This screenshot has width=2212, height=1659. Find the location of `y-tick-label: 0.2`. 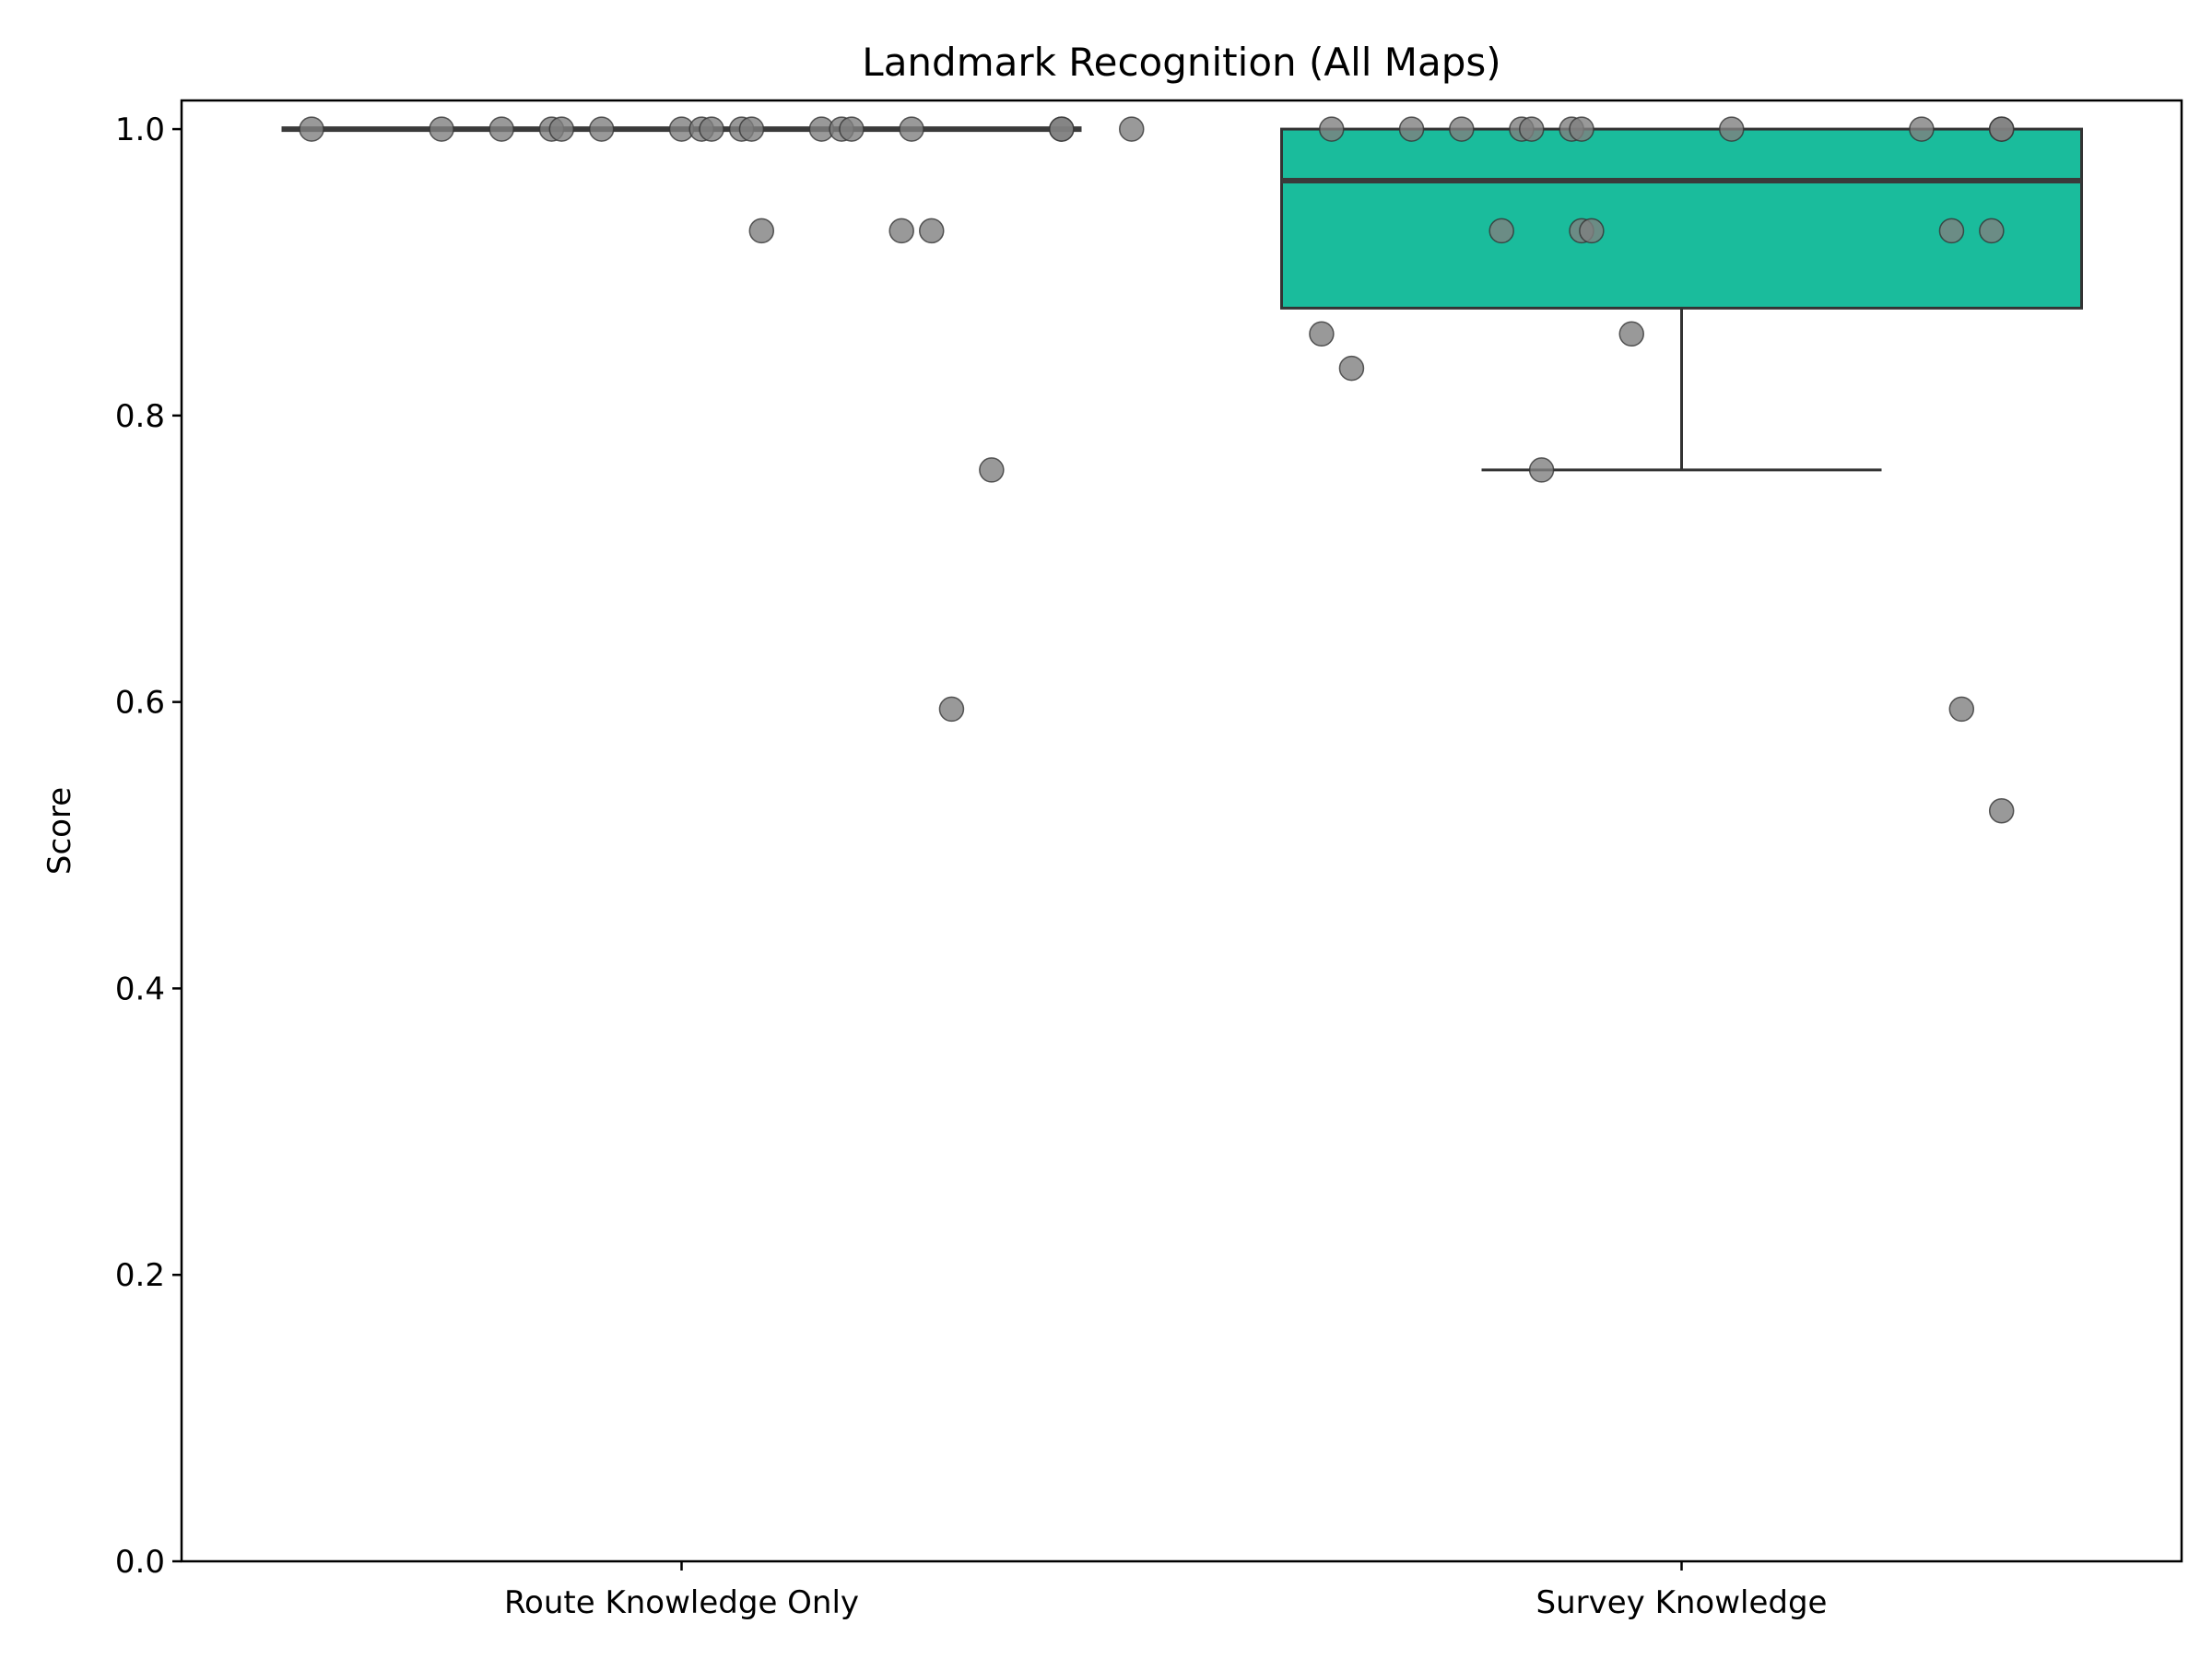

y-tick-label: 0.2 is located at coordinates (140, 1275).